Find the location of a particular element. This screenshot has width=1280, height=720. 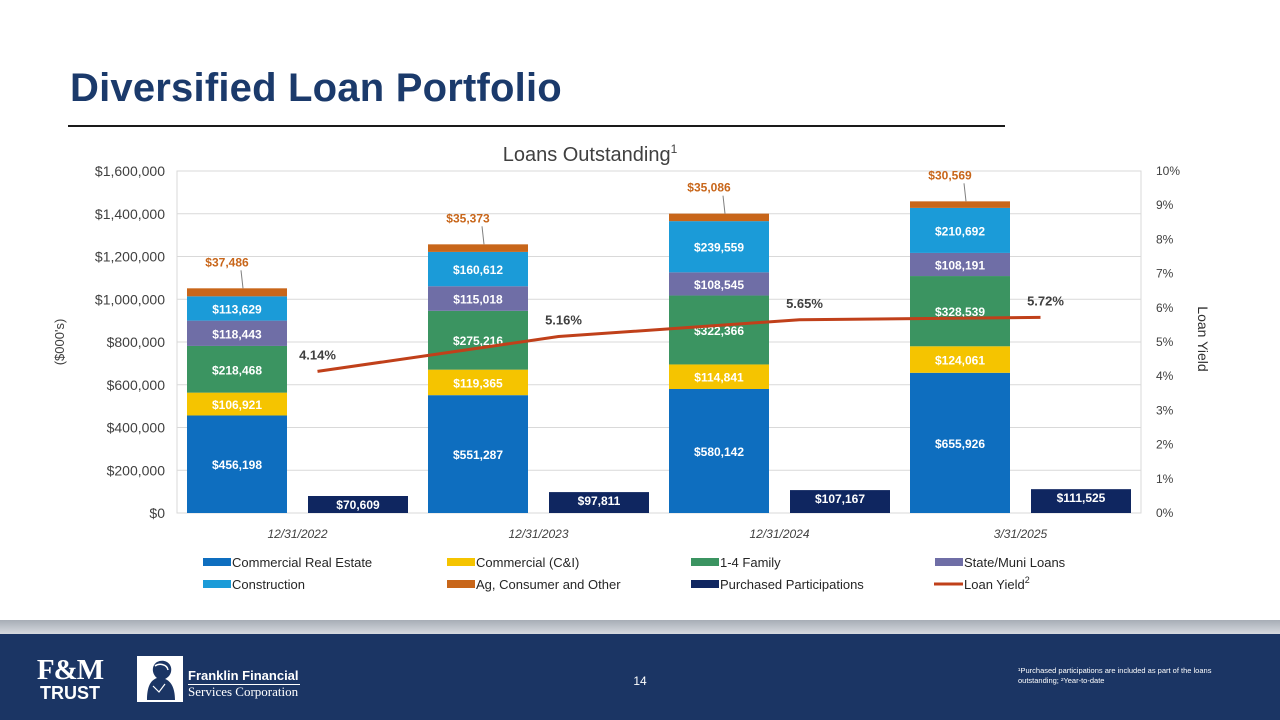

data-label-commercial-real-estate: $580,142 is located at coordinates (719, 452).